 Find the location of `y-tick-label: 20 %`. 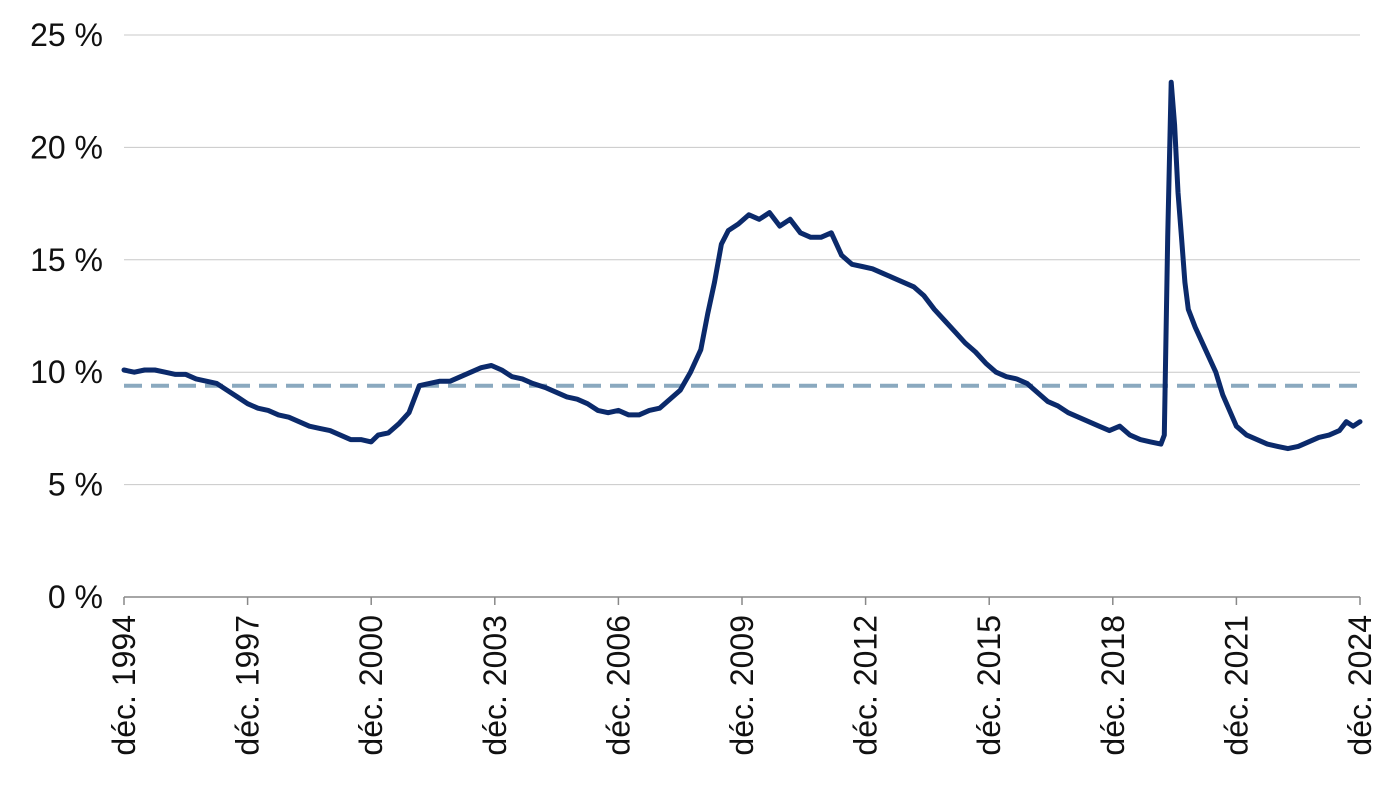

y-tick-label: 20 % is located at coordinates (66, 147).